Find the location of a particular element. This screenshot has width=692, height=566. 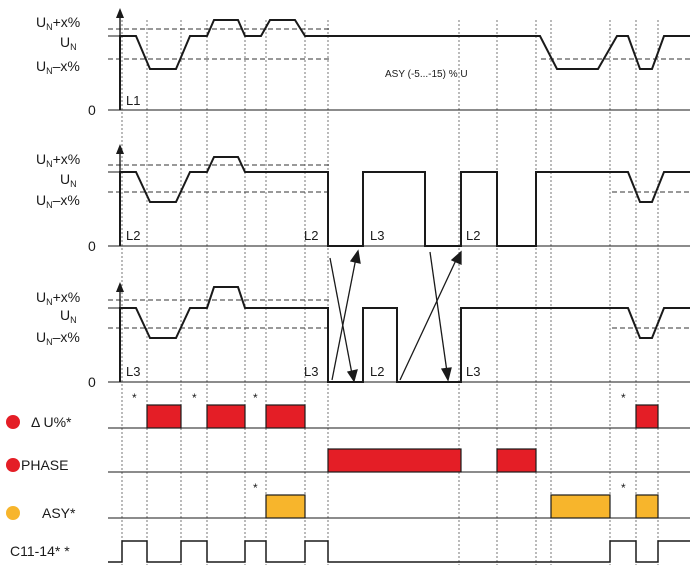

panel-l2-phase-label: L3 is located at coordinates (377, 235).